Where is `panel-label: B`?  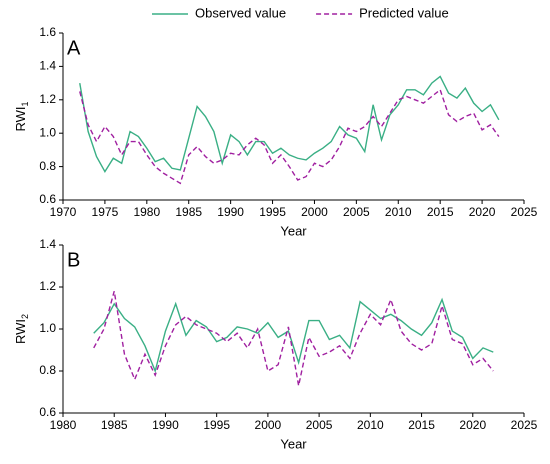 panel-label: B is located at coordinates (73, 260).